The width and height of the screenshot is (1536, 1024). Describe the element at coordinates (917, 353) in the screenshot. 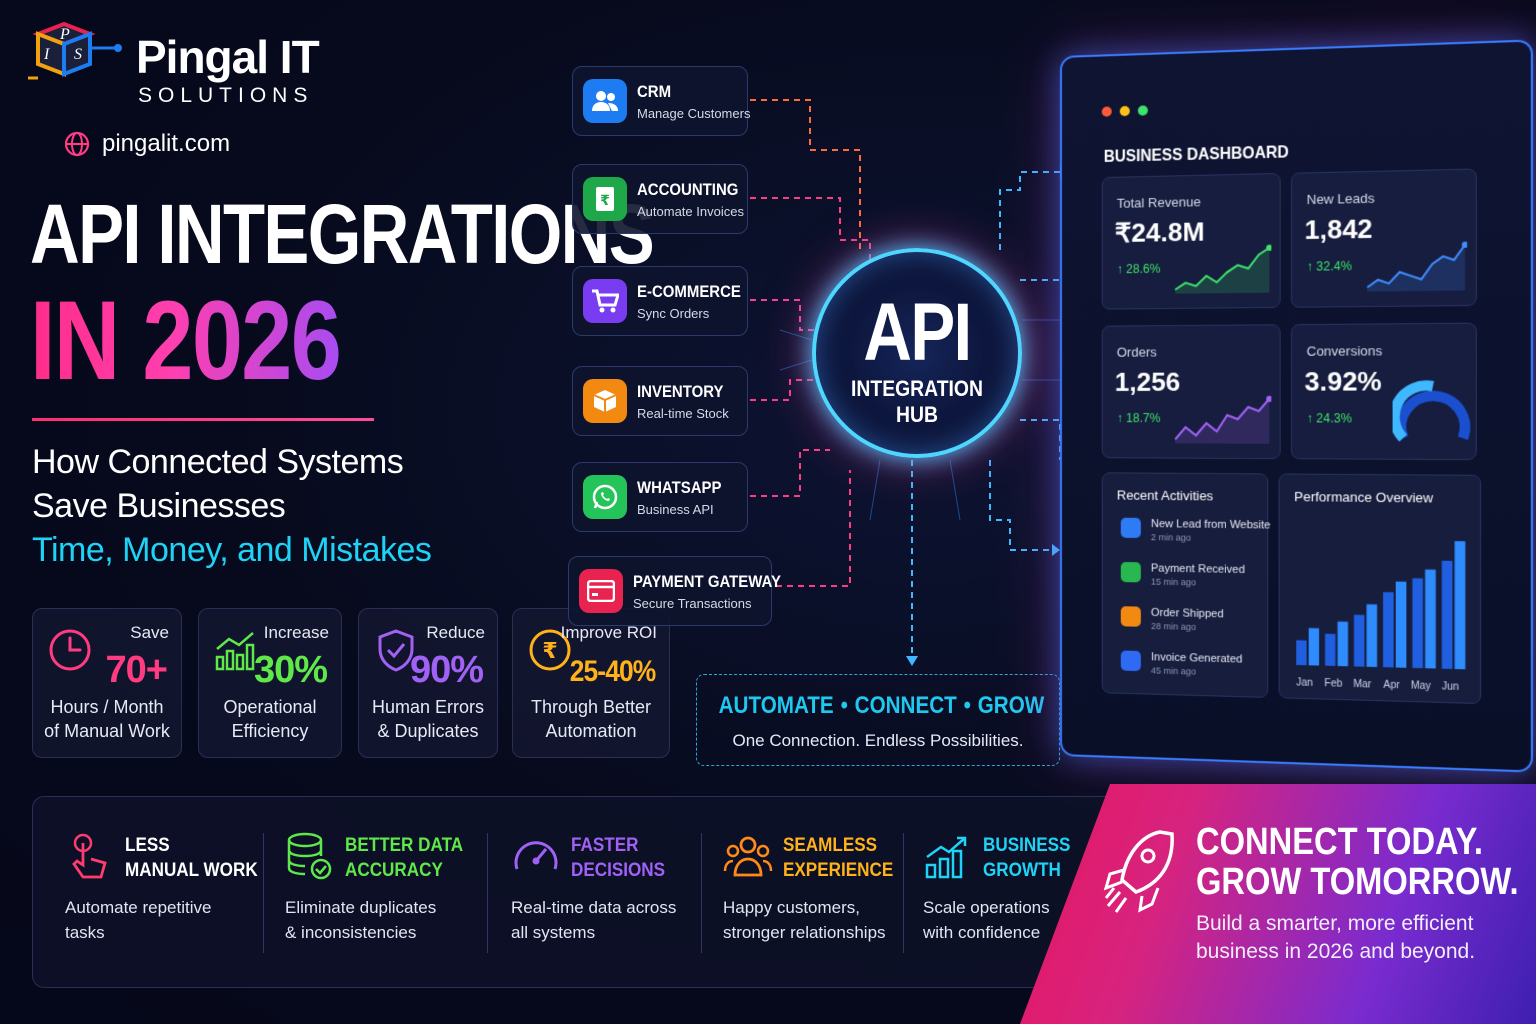

I see `api-integration-hub: API INTEGRATION HUB` at that location.